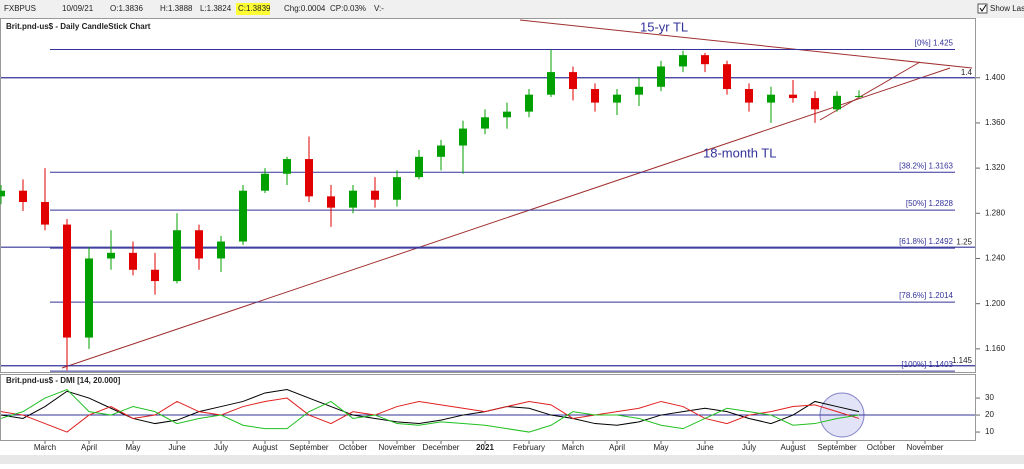 Image resolution: width=1024 pixels, height=469 pixels. I want to click on checkbox, so click(982, 8).